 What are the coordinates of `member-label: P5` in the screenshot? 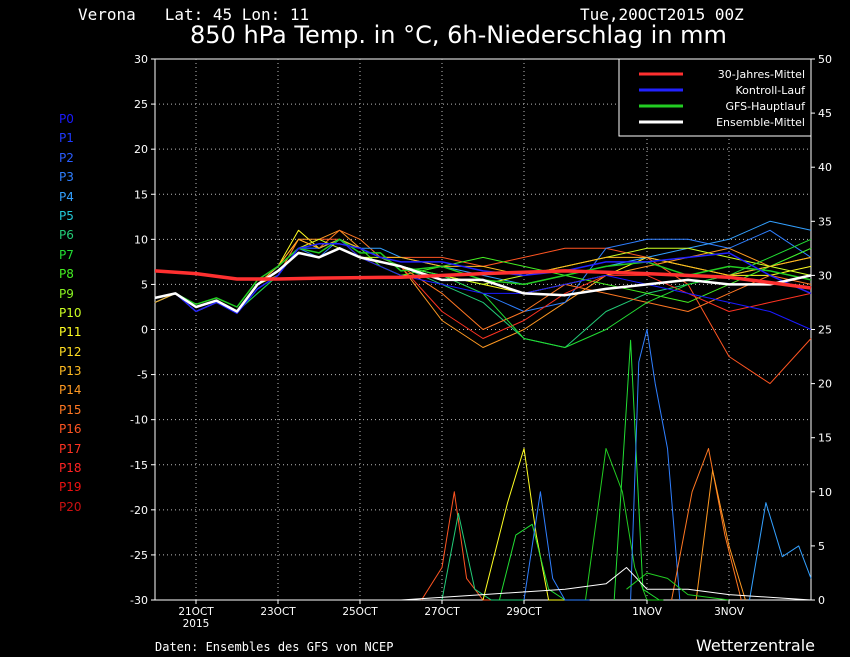 It's located at (66, 215).